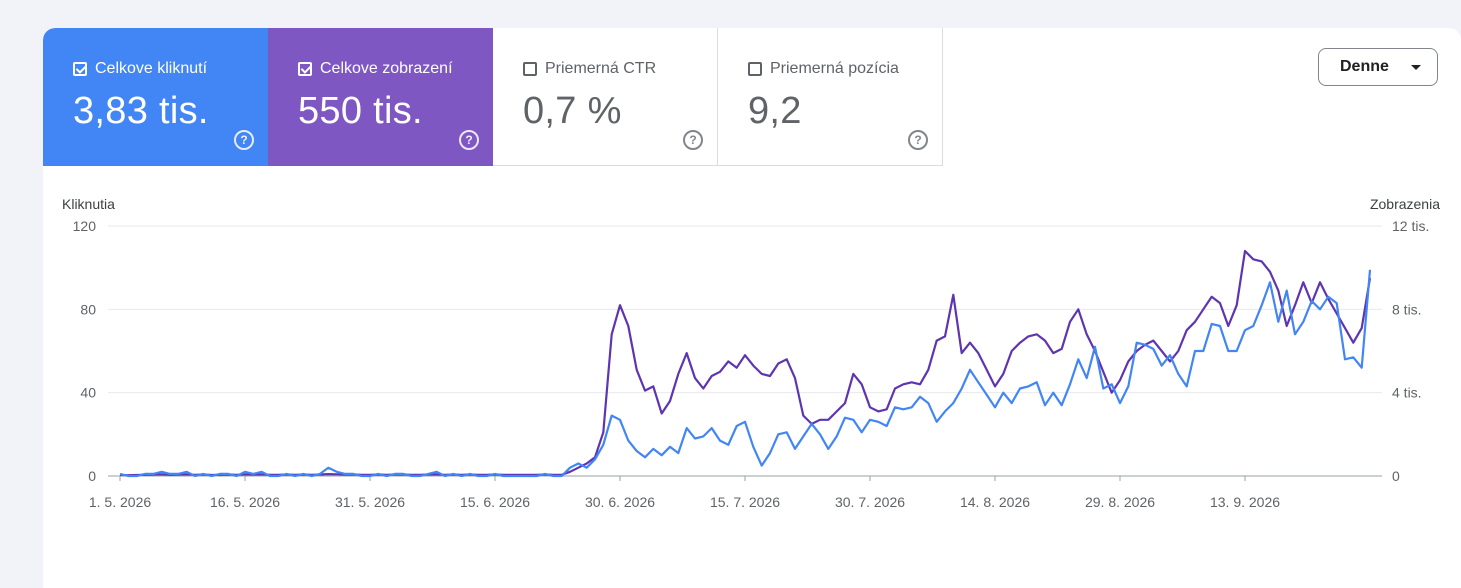  What do you see at coordinates (530, 69) in the screenshot?
I see `checkbox-ctr` at bounding box center [530, 69].